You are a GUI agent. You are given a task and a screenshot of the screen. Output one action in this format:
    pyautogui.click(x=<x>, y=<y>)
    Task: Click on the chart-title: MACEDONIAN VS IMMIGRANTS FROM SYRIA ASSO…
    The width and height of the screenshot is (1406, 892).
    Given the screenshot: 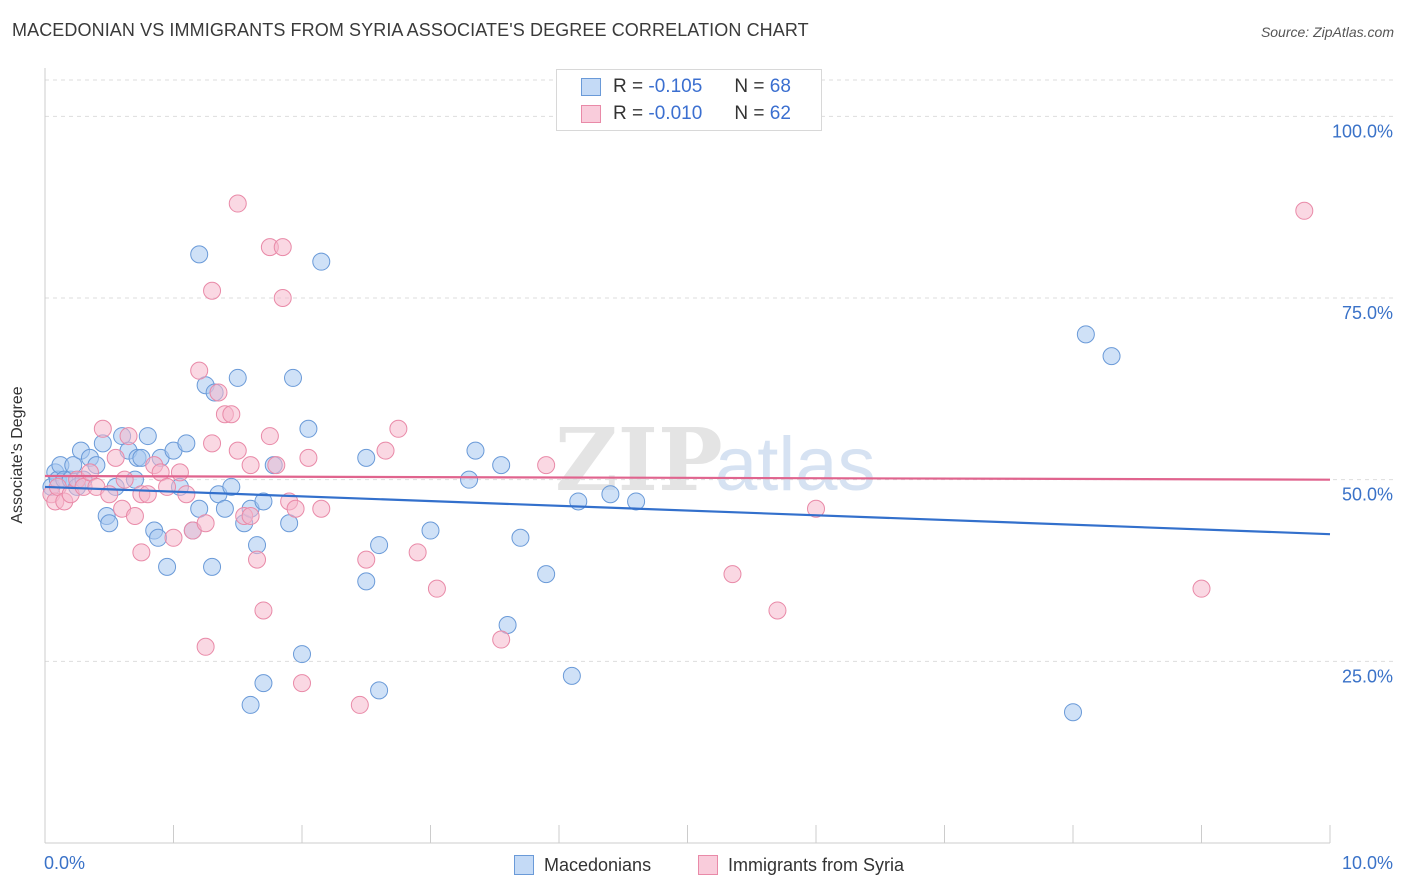 What is the action you would take?
    pyautogui.click(x=410, y=30)
    